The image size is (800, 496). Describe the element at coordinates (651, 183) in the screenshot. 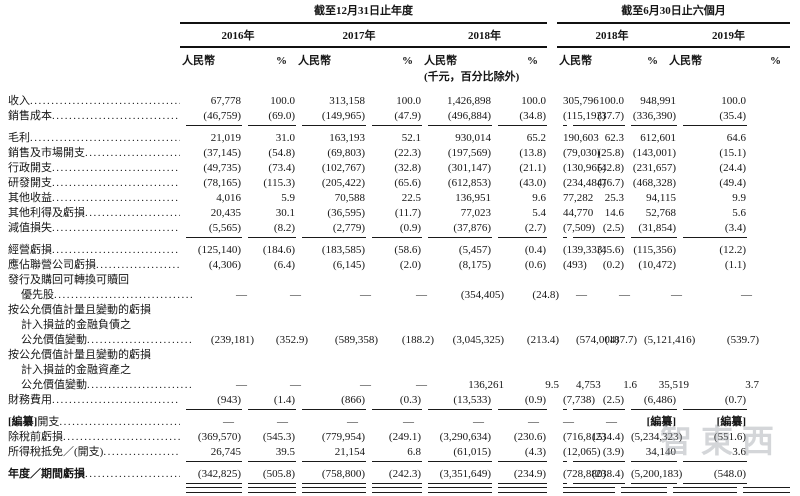

I see `amount-cell: (468,328)` at that location.